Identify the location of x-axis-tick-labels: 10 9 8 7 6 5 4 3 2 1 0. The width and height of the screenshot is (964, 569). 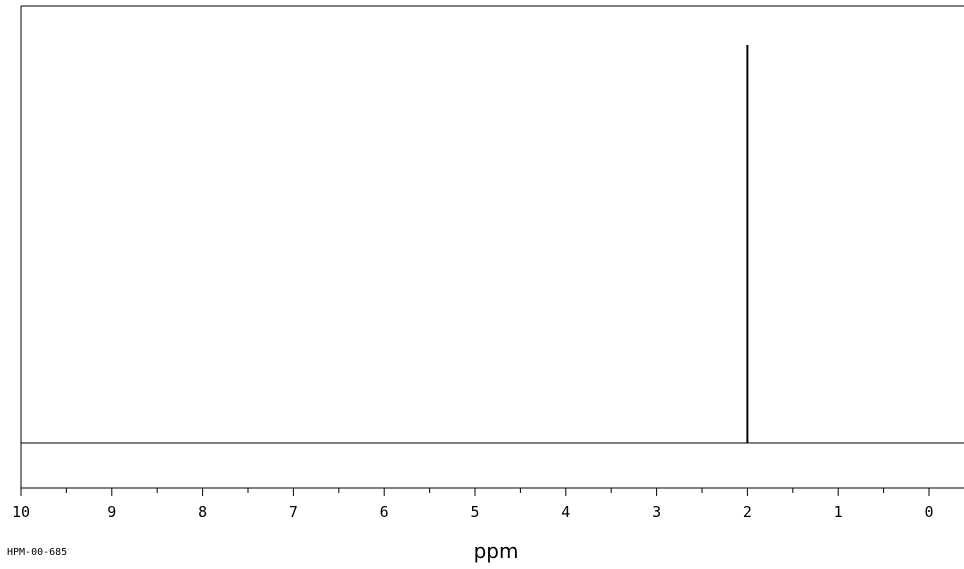
(473, 512).